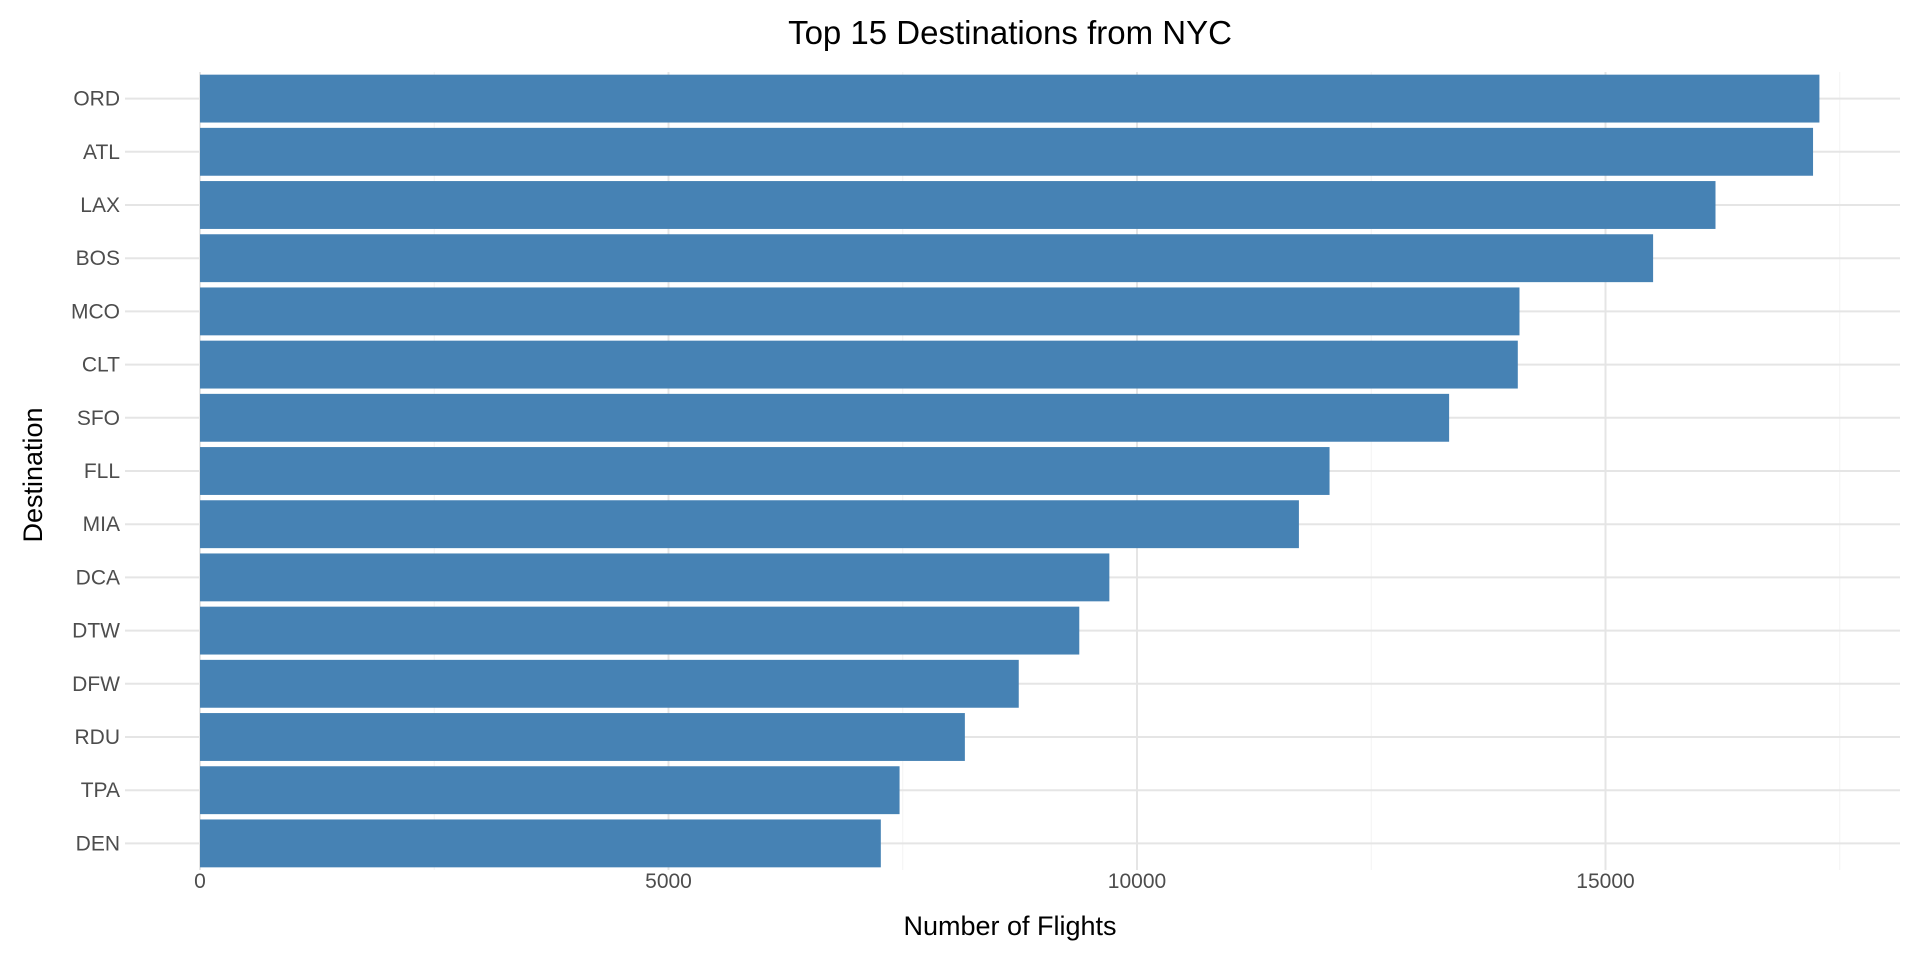 The image size is (1920, 960). I want to click on y-tick-label-atl: ATL, so click(101, 152).